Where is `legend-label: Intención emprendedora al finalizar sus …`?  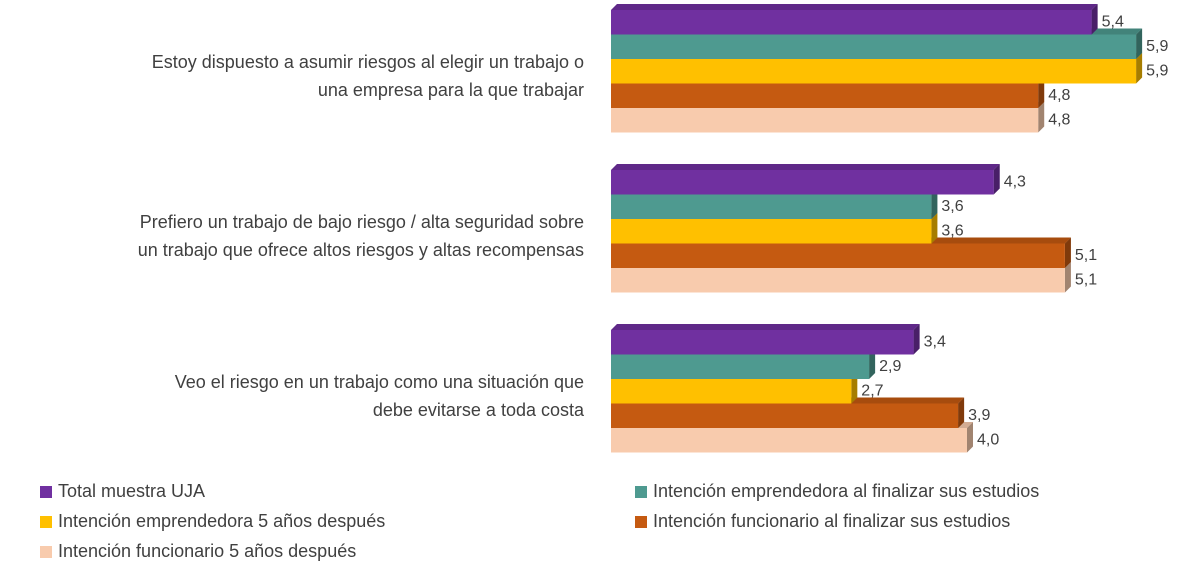
legend-label: Intención emprendedora al finalizar sus … is located at coordinates (846, 491).